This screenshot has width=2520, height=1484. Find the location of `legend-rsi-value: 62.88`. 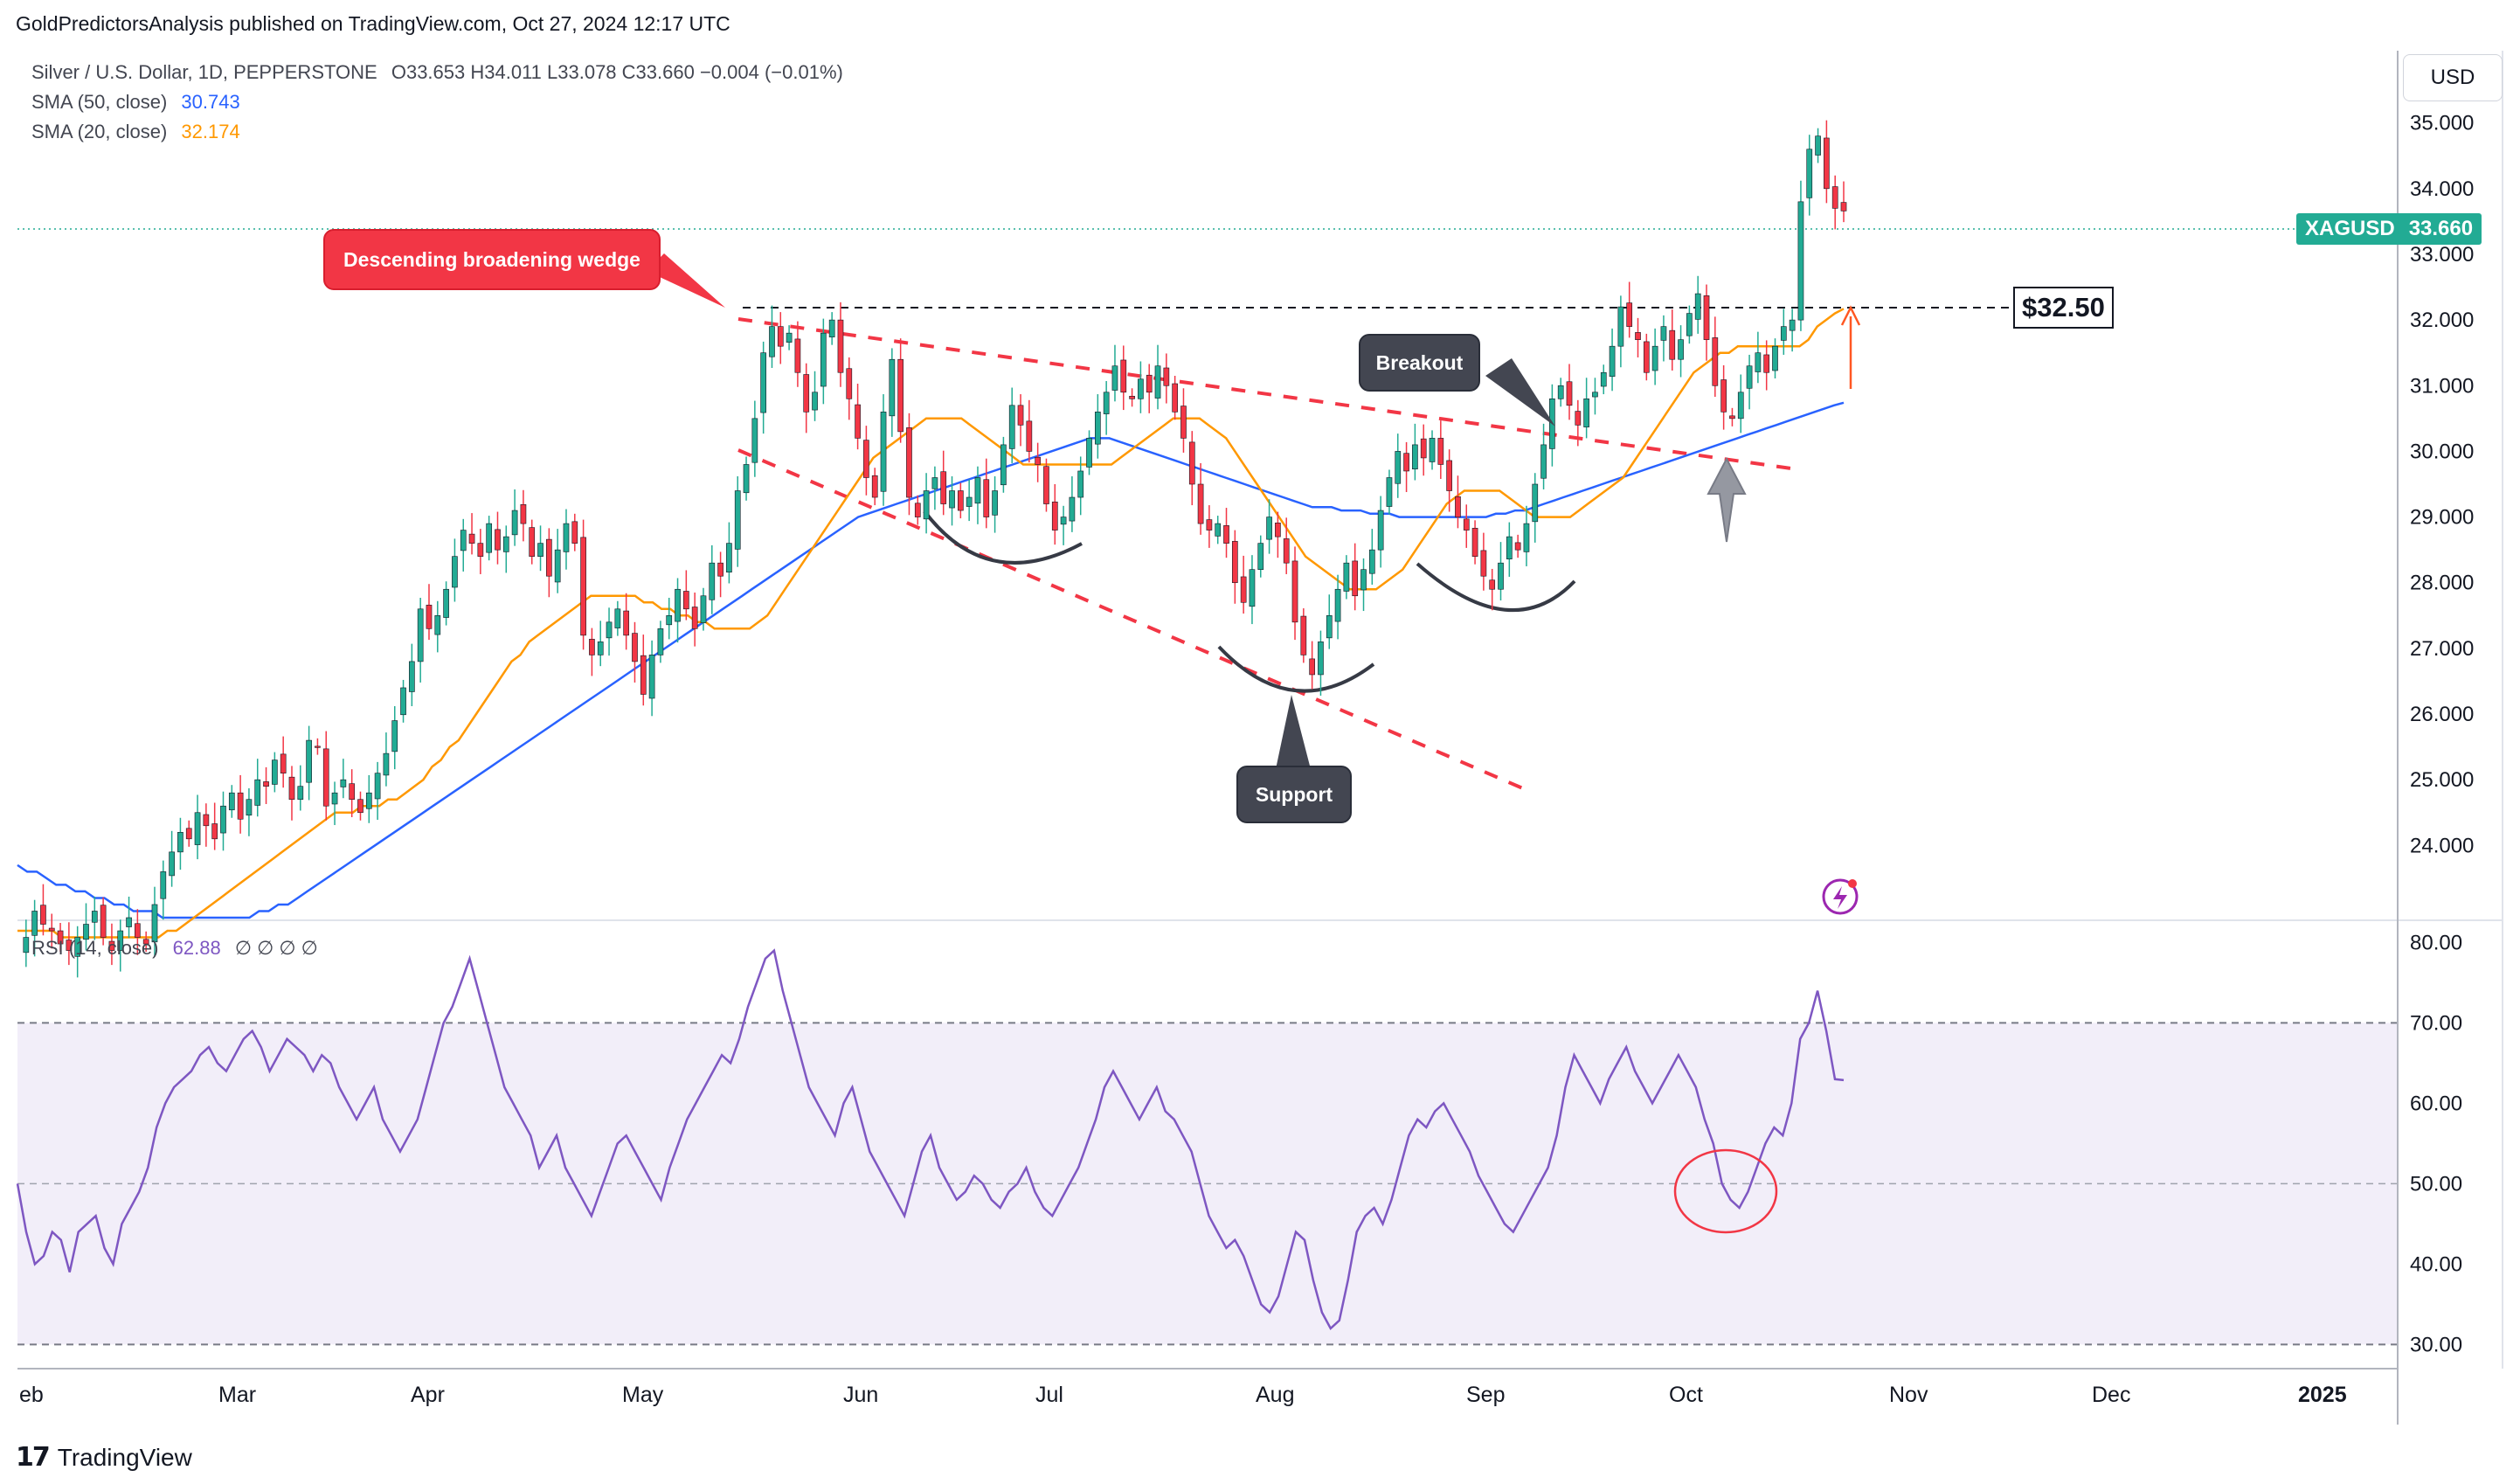

legend-rsi-value: 62.88 is located at coordinates (196, 948).